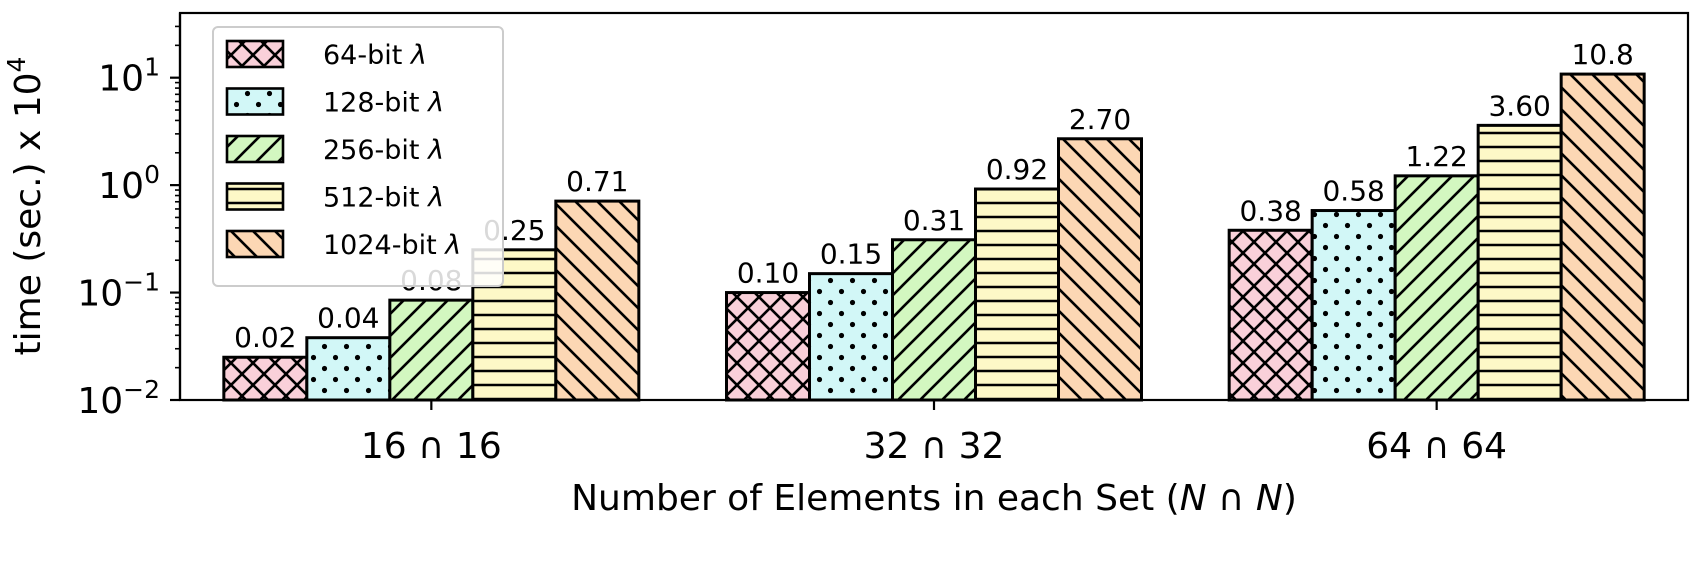 The height and width of the screenshot is (574, 1705). Describe the element at coordinates (348, 318) in the screenshot. I see `bar-label-128-bit-16-16: 0.04` at that location.